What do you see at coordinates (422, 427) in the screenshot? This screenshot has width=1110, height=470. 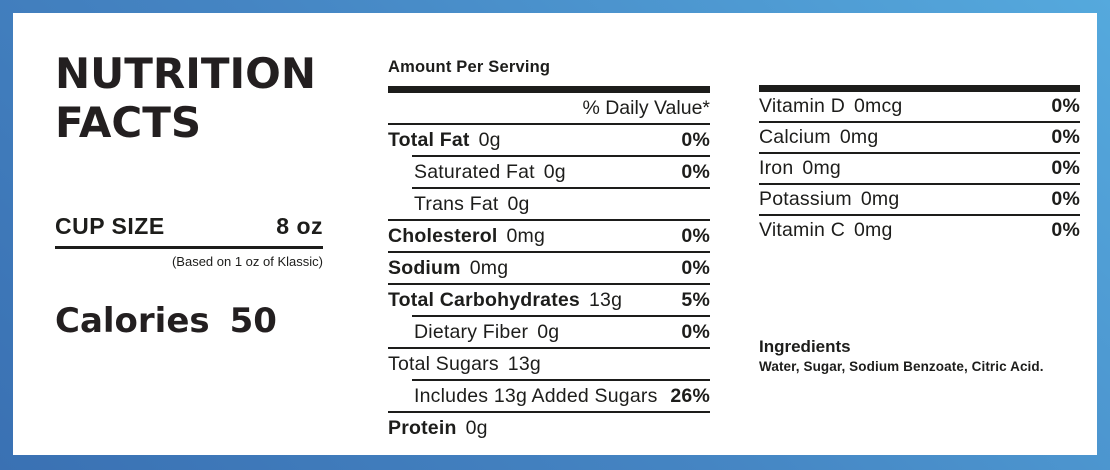 I see `nutrient-label: Protein` at bounding box center [422, 427].